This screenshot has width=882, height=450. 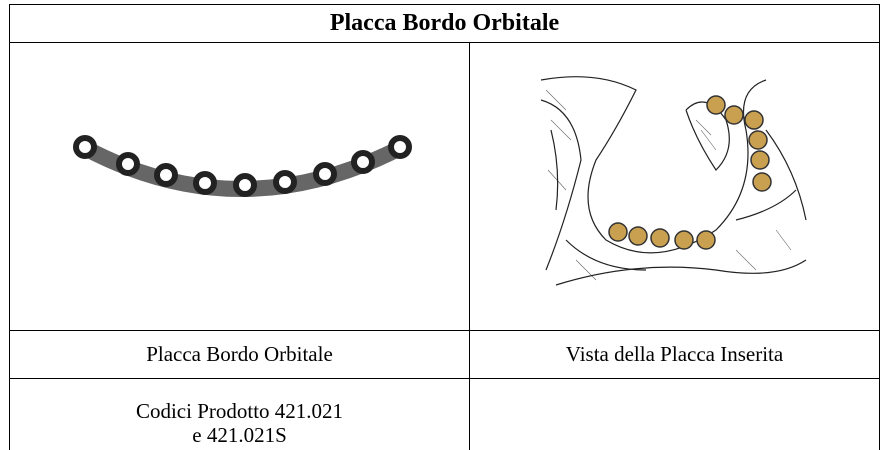 What do you see at coordinates (673, 181) in the screenshot?
I see `inserted-plate-image` at bounding box center [673, 181].